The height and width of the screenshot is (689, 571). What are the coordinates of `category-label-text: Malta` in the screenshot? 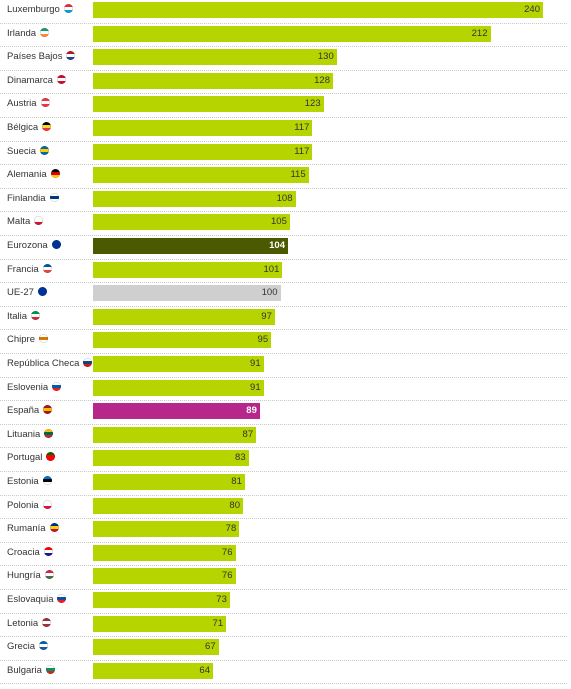 It's located at (19, 222).